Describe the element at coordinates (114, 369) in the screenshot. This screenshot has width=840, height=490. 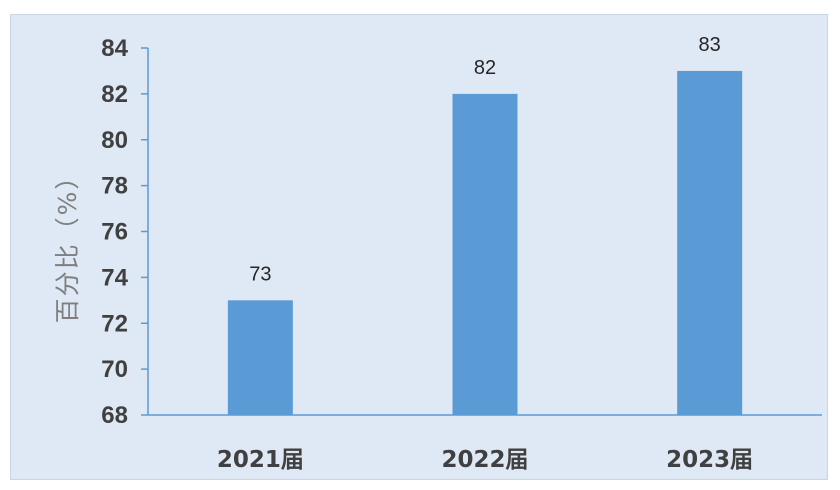
I see `y-tick-label: 70` at that location.